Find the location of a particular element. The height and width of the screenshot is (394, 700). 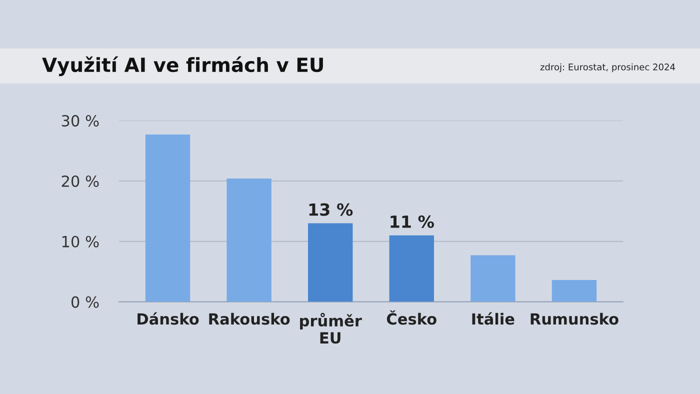

x-tick-label: Itálie is located at coordinates (493, 318).